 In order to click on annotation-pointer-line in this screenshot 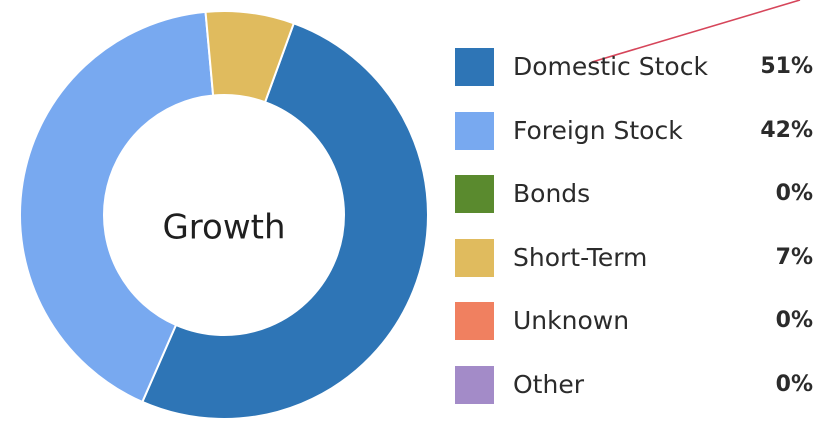, I will do `click(696, 31)`.